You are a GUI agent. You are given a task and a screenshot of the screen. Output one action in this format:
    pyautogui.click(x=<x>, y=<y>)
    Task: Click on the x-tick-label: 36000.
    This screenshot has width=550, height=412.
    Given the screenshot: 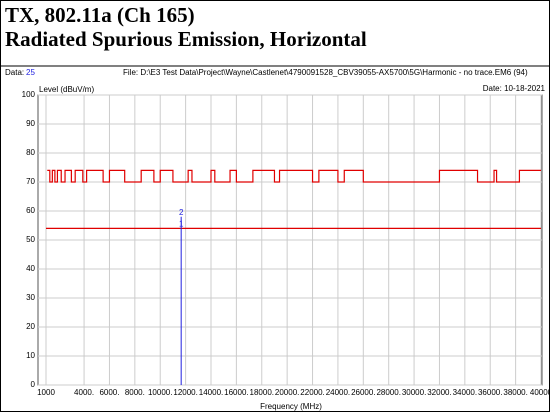 What is the action you would take?
    pyautogui.click(x=490, y=392)
    